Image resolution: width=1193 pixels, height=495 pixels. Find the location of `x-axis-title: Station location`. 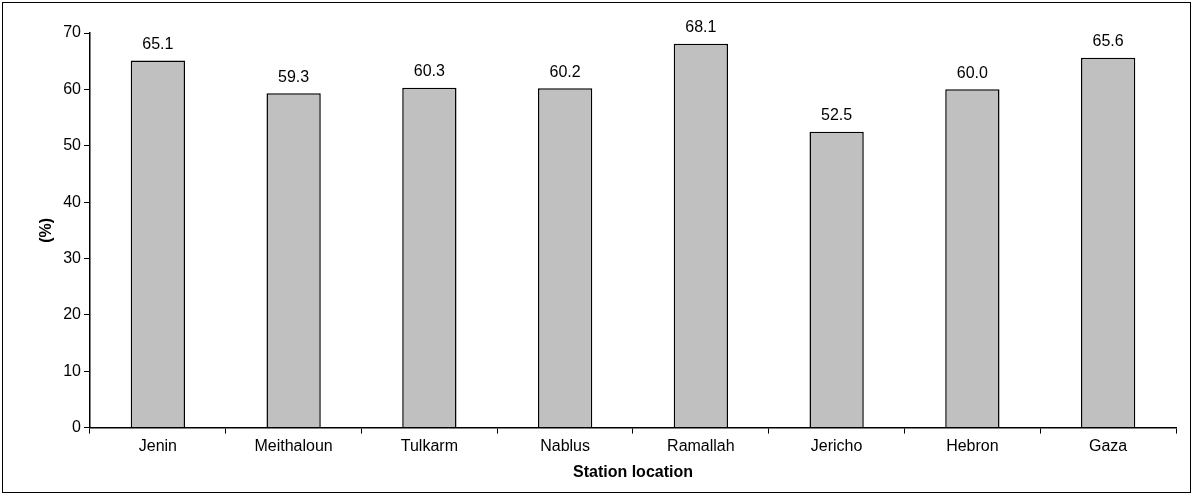

x-axis-title: Station location is located at coordinates (633, 471).